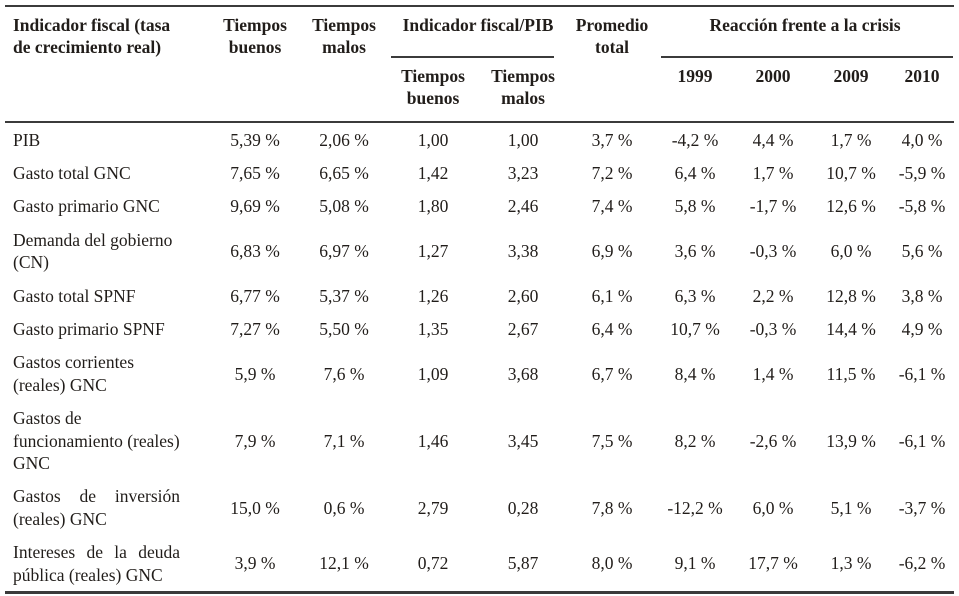 This screenshot has height=596, width=959. What do you see at coordinates (773, 295) in the screenshot?
I see `value-cell: 2,2 %` at bounding box center [773, 295].